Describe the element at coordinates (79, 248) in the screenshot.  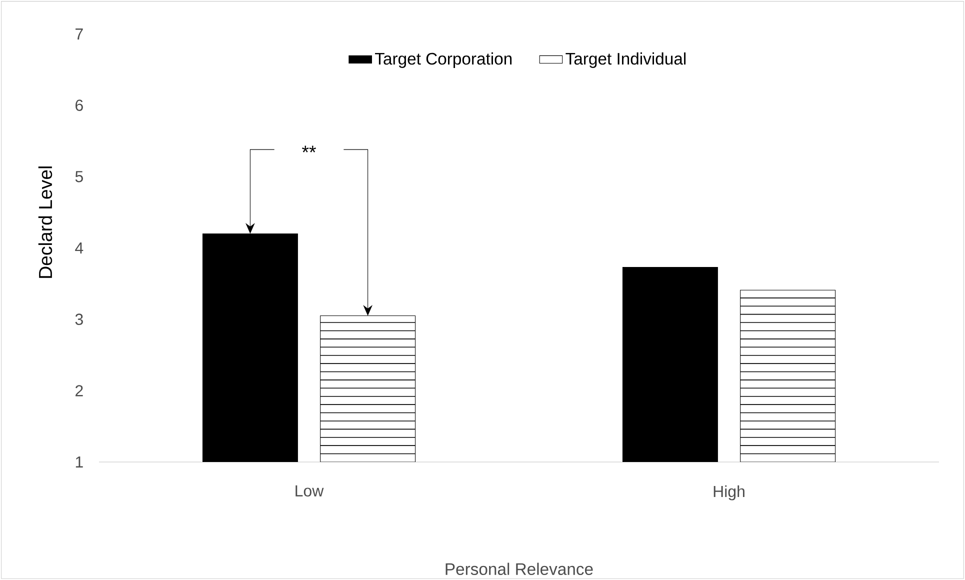
I see `y-tick-label: 4` at that location.